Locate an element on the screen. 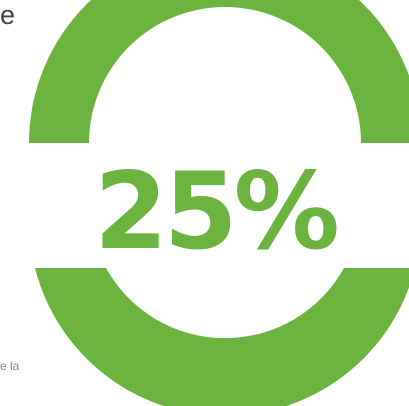 The image size is (409, 406). cropped-body-text: e la is located at coordinates (10, 366).